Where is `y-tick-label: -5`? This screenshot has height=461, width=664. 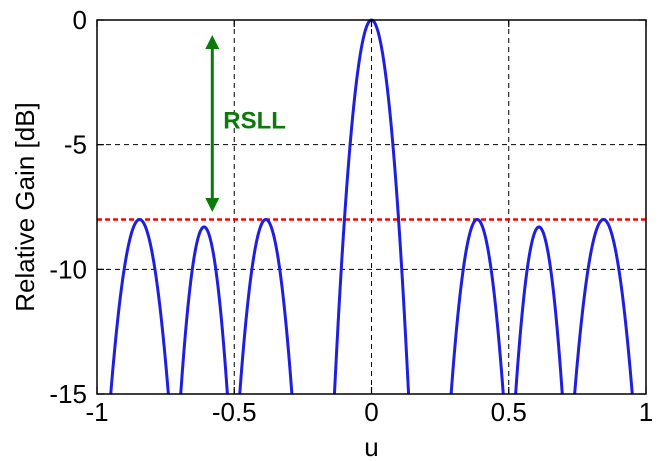 y-tick-label: -5 is located at coordinates (75, 145).